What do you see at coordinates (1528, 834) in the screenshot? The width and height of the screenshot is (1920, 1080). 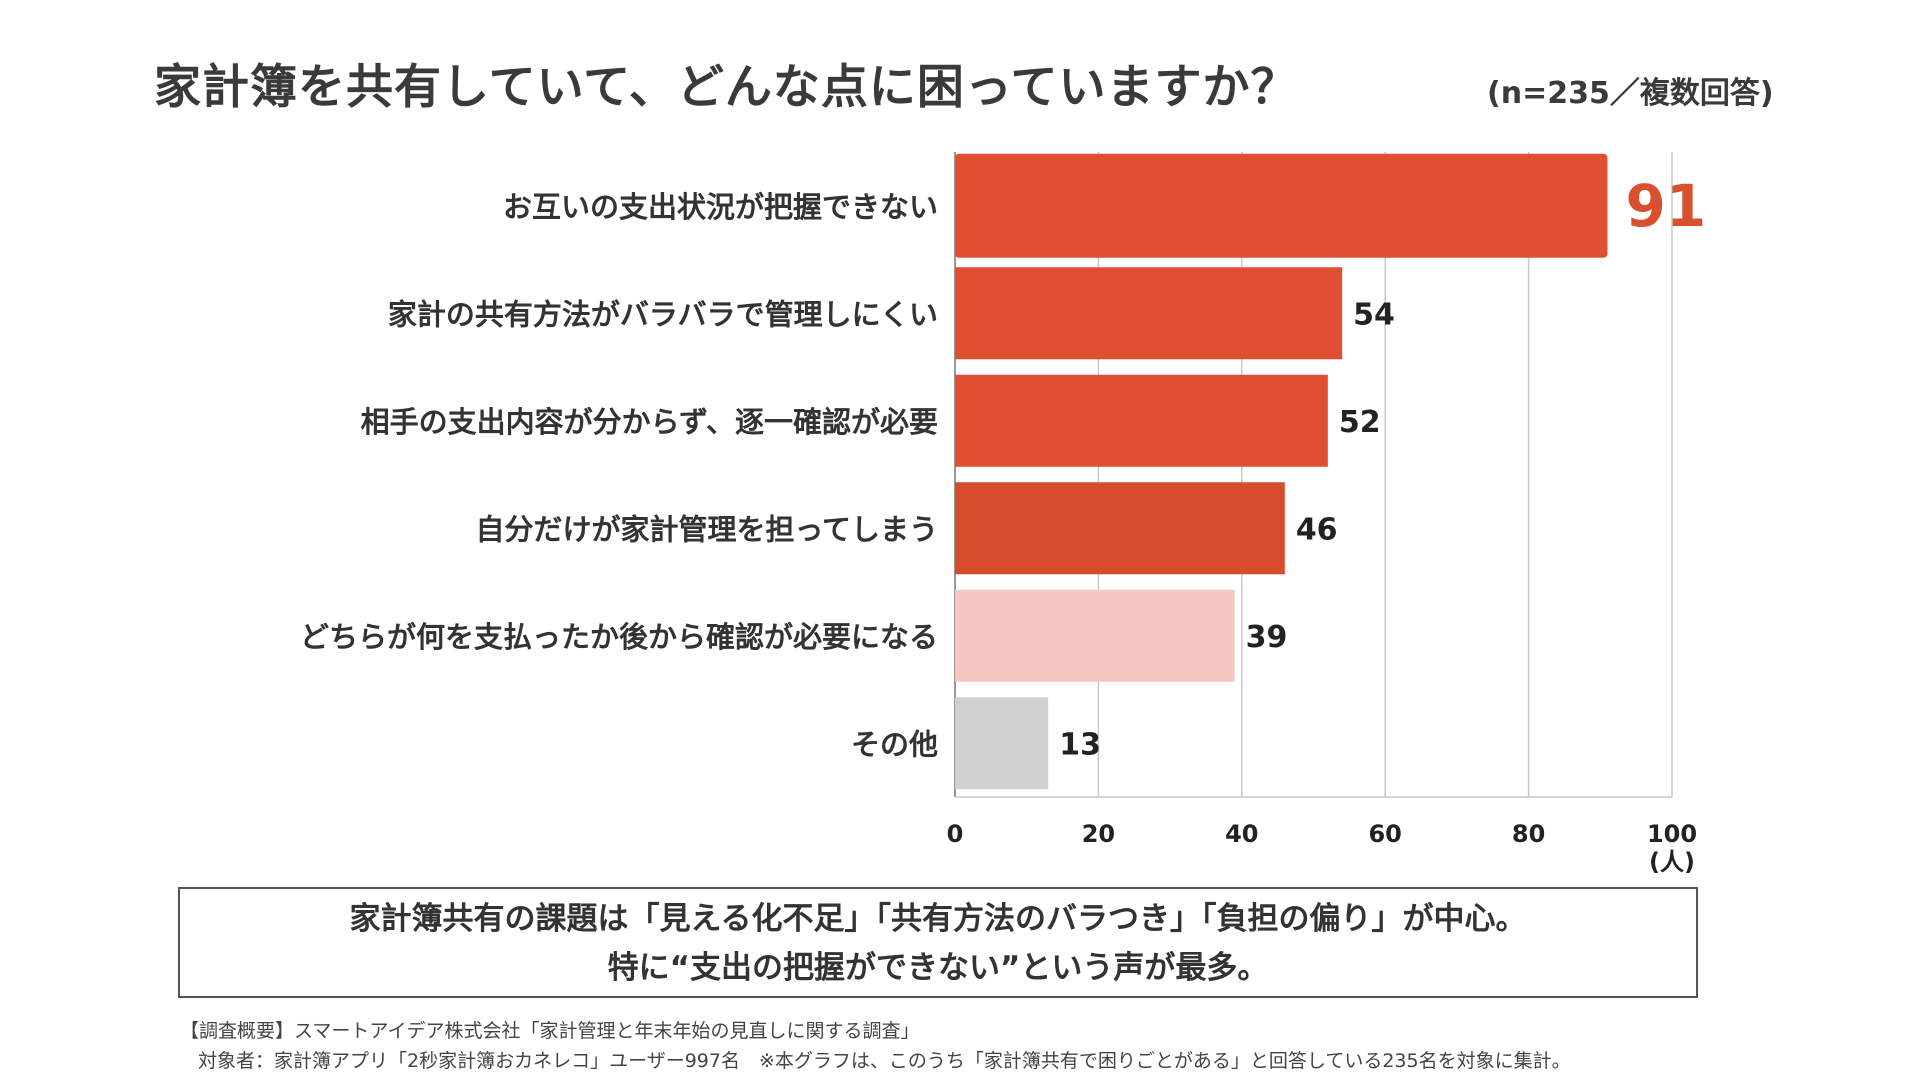 I see `x-tick-label: 80` at bounding box center [1528, 834].